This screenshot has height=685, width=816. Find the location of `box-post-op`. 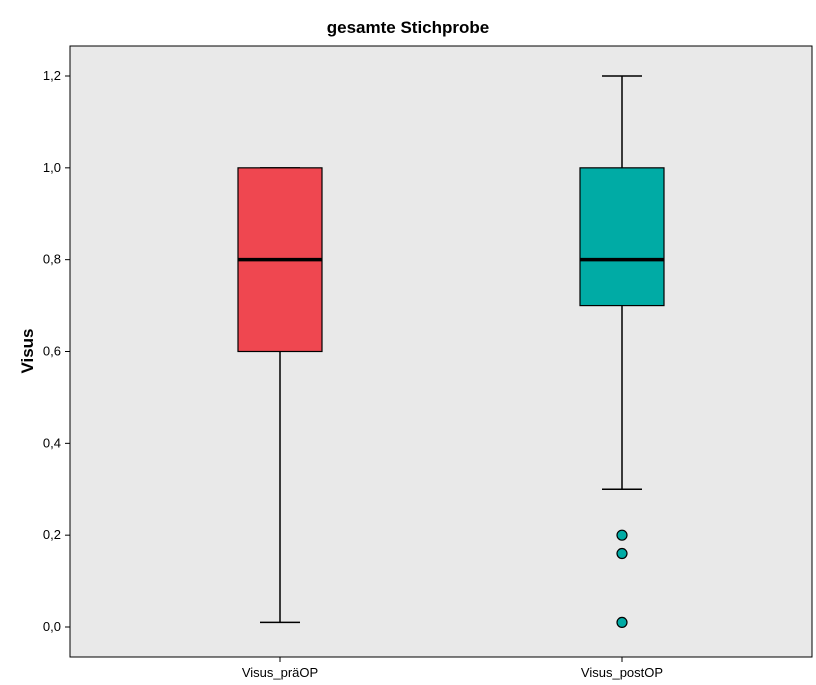

box-post-op is located at coordinates (622, 352).